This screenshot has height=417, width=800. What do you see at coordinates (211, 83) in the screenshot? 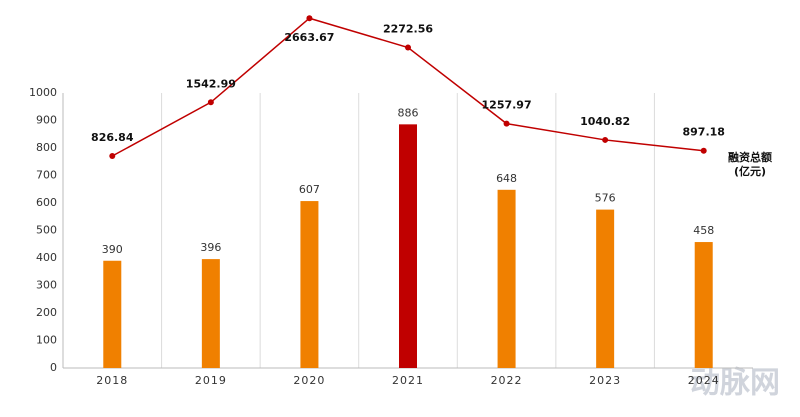
I see `line-label: 1542.99` at bounding box center [211, 83].